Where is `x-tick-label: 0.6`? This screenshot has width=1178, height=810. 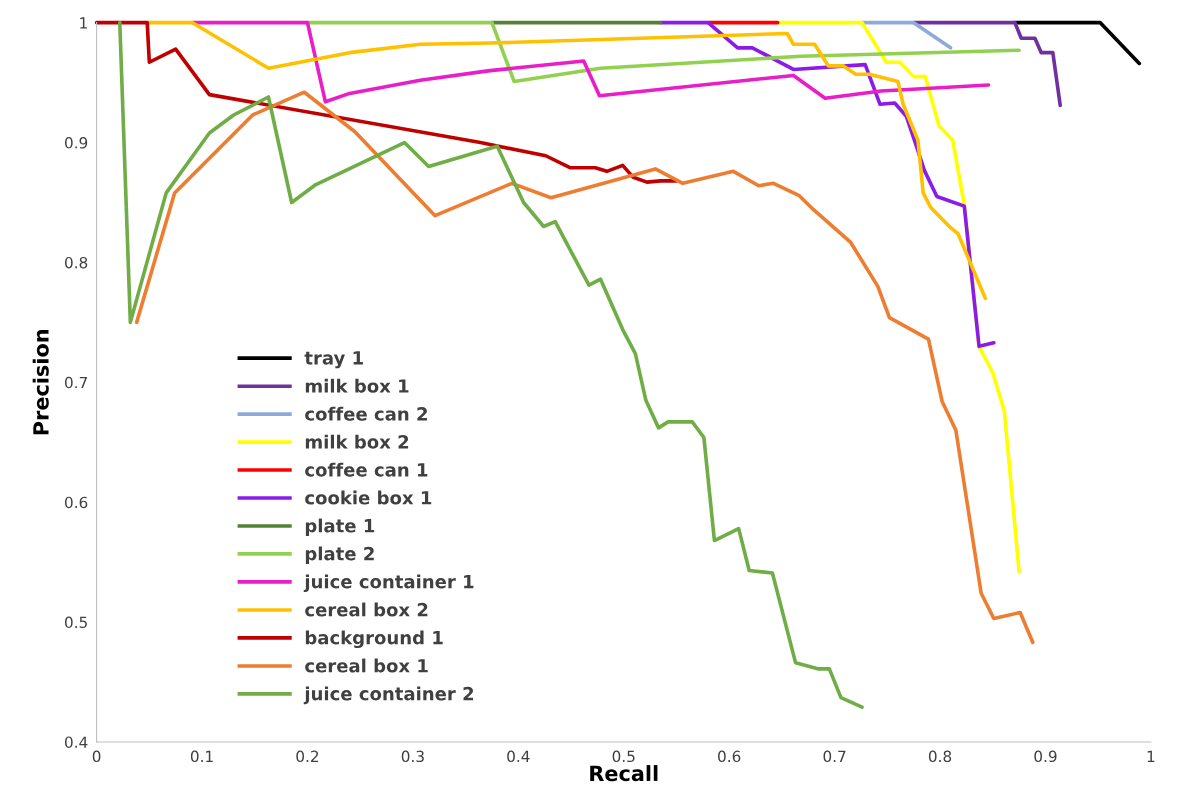
x-tick-label: 0.6 is located at coordinates (729, 756).